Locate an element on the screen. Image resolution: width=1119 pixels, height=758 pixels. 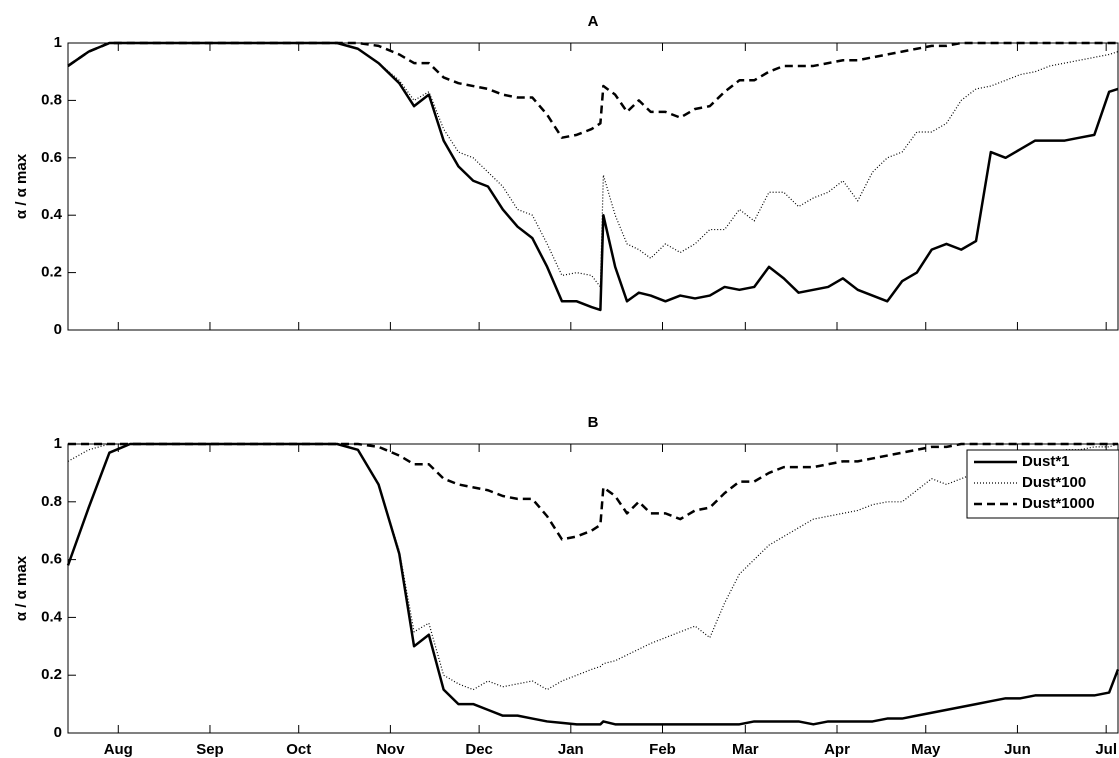
x-tick-label: Aug is located at coordinates (118, 749).